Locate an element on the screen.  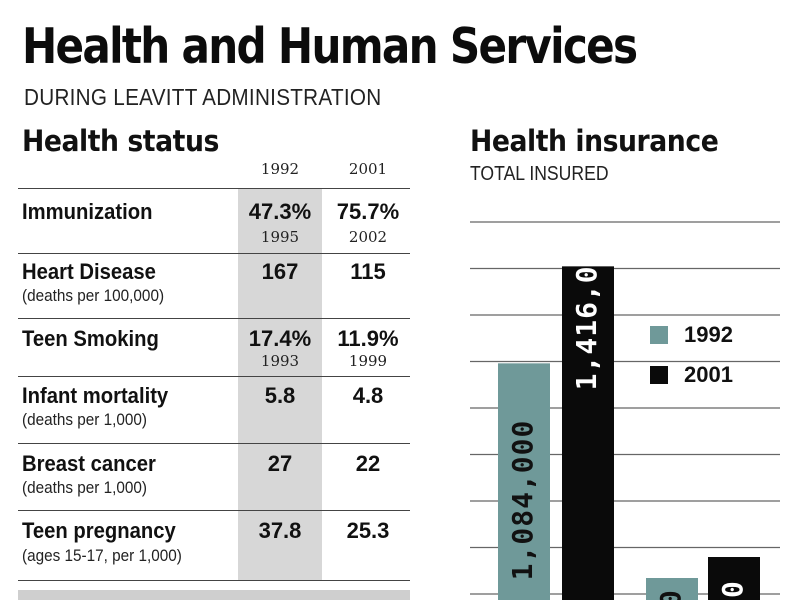
row-label-heart-disease: Heart Disease is located at coordinates (89, 271).